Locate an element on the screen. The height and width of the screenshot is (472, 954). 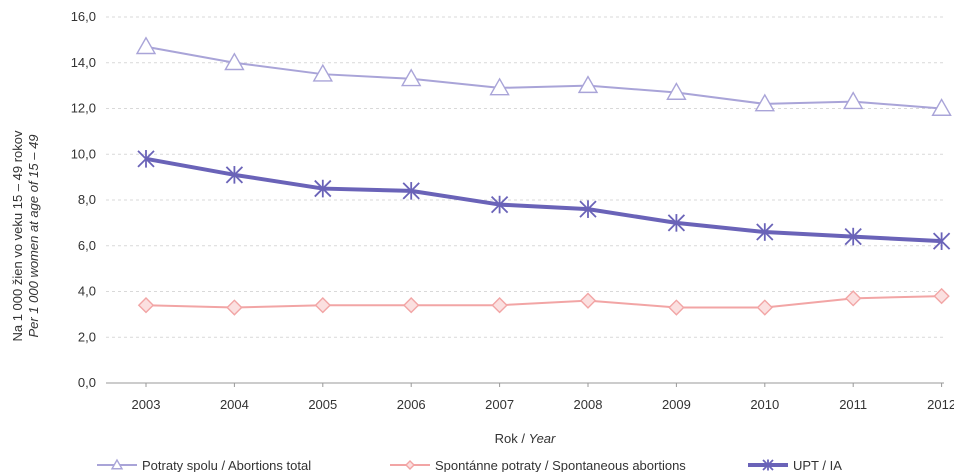
x-tick-label: 2003 is located at coordinates (146, 404).